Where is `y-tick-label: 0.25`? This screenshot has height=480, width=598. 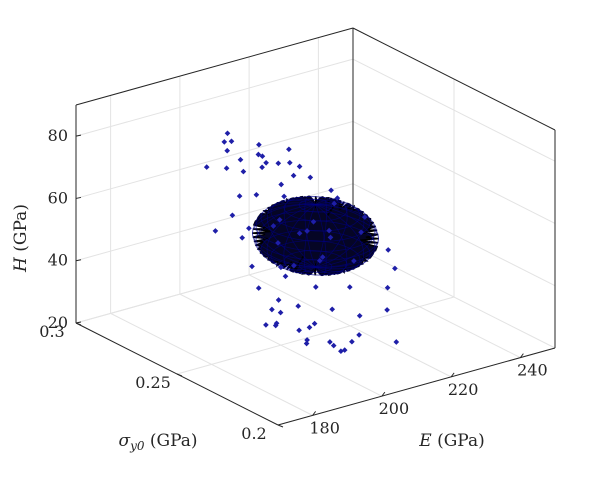 y-tick-label: 0.25 is located at coordinates (153, 382).